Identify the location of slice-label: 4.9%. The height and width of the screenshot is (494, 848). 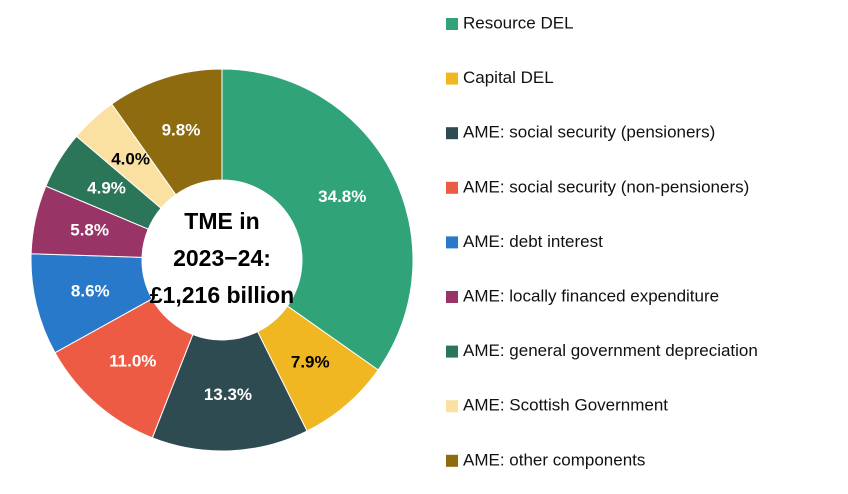
(106, 188).